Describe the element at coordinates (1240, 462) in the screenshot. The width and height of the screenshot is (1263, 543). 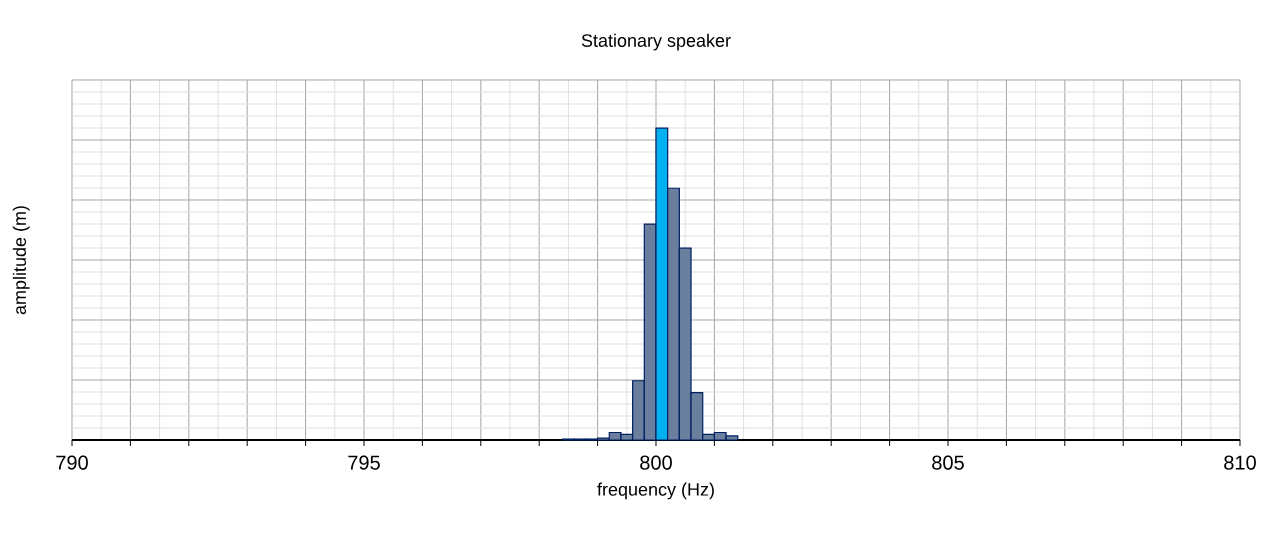
I see `x-tick-label: 810` at that location.